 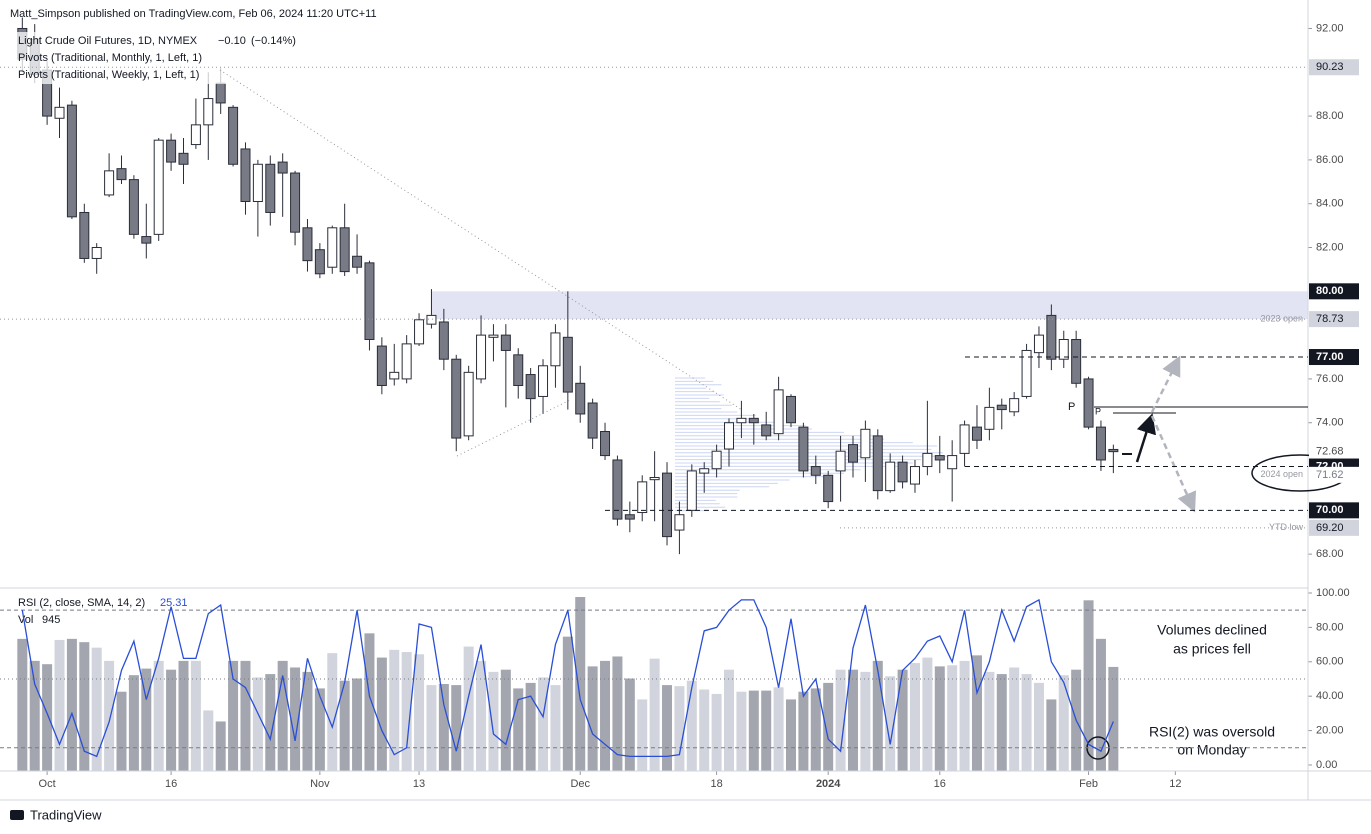 What do you see at coordinates (1330, 475) in the screenshot?
I see `price-label: 71.62` at bounding box center [1330, 475].